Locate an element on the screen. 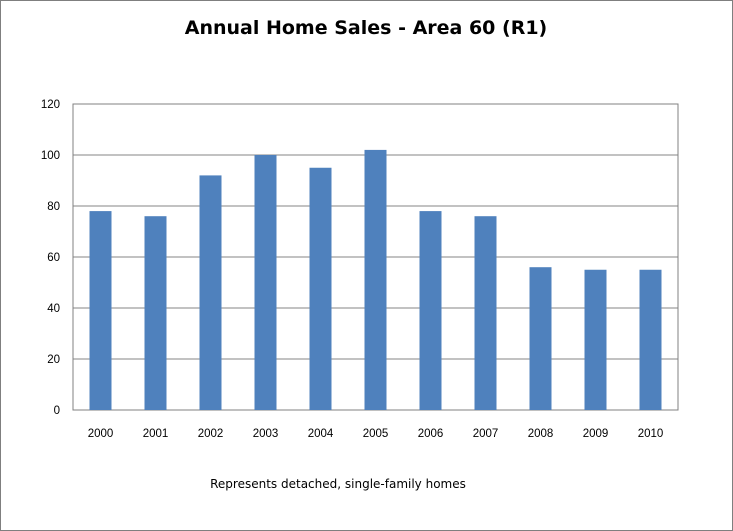 The width and height of the screenshot is (733, 531). x-tick-label: 2009 is located at coordinates (596, 434).